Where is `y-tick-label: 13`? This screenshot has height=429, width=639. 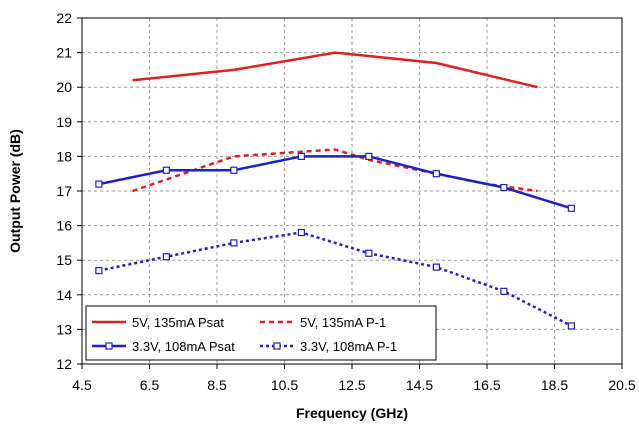 y-tick-label: 13 is located at coordinates (64, 329).